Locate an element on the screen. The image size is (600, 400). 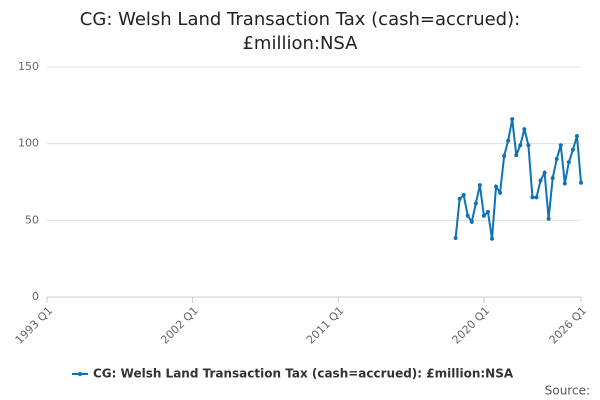
x-tick-label: 2026 Q1 is located at coordinates (568, 325).